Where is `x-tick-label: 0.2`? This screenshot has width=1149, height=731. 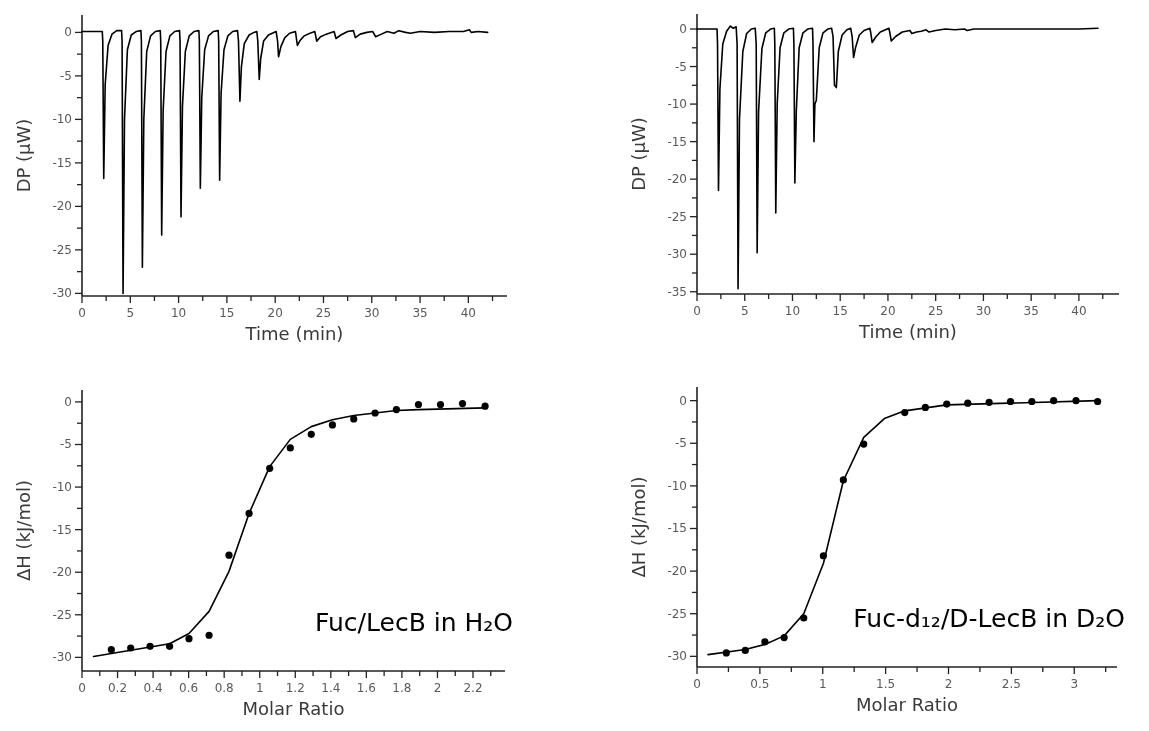 x-tick-label: 0.2 is located at coordinates (118, 688).